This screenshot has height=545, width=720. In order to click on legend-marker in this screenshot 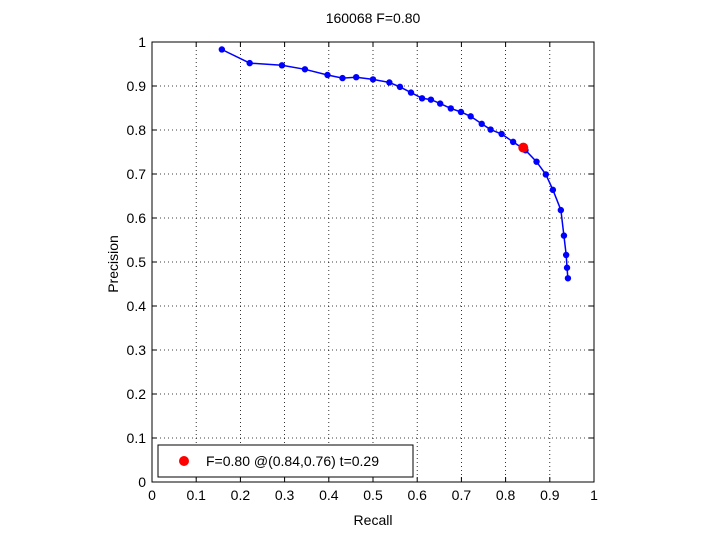, I will do `click(184, 461)`.